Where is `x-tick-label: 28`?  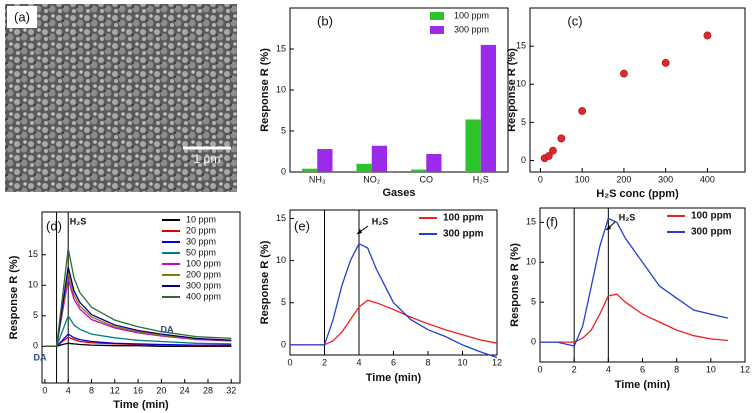
x-tick-label: 28 is located at coordinates (208, 390).